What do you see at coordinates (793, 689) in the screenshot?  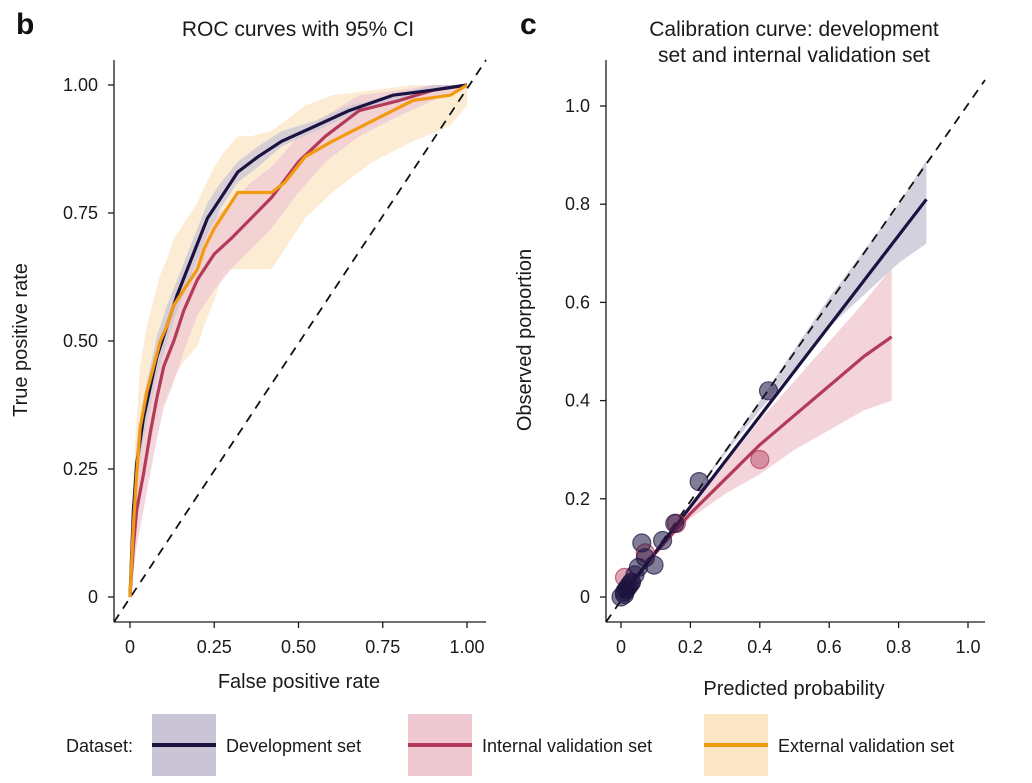 I see `calibration-x-label: Predicted probability` at bounding box center [793, 689].